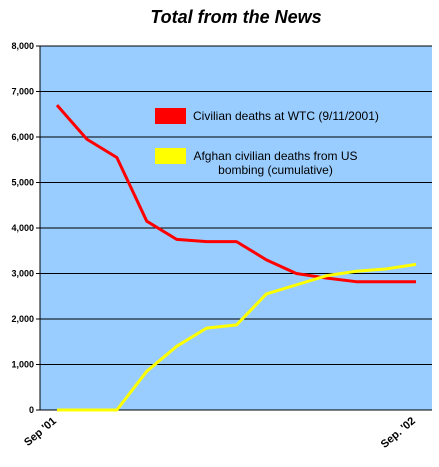 This screenshot has width=439, height=467. What do you see at coordinates (22, 46) in the screenshot?
I see `y-tick-label: 8,000` at bounding box center [22, 46].